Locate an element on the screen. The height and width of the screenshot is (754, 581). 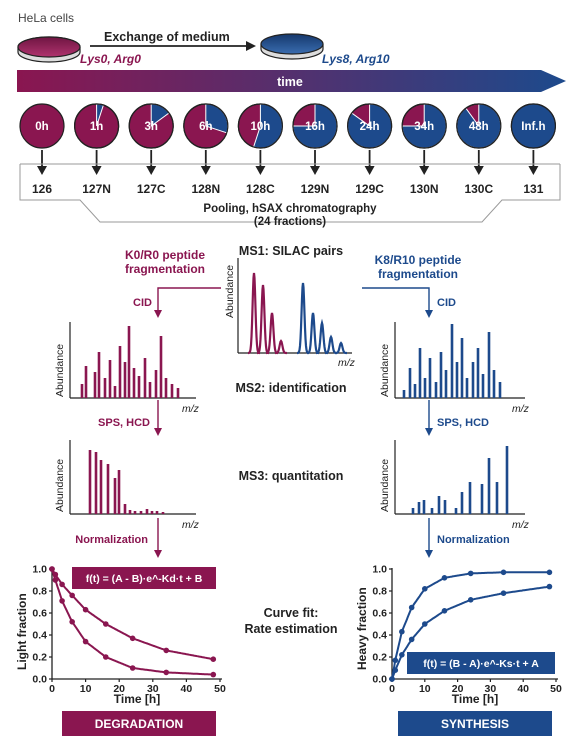
synthesis-banner is located at coordinates (475, 723).